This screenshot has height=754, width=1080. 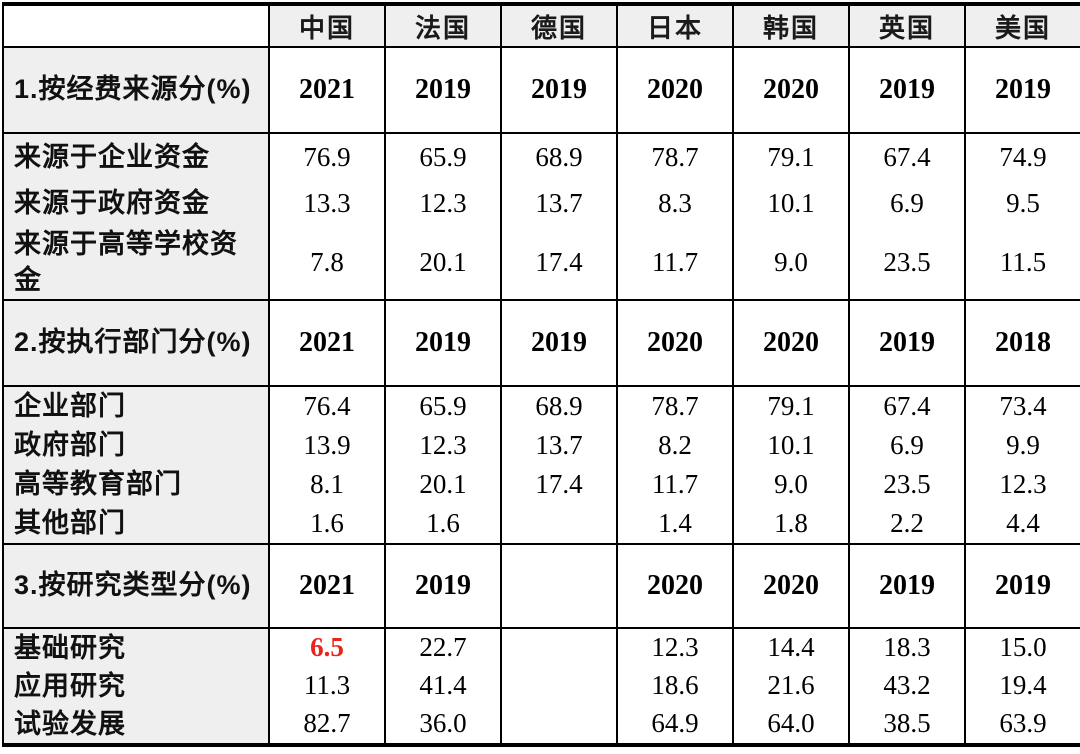 I want to click on table-row: 基础研究 6.5 22.7 12.3 14.4 18.3 15.0, so click(x=541, y=647).